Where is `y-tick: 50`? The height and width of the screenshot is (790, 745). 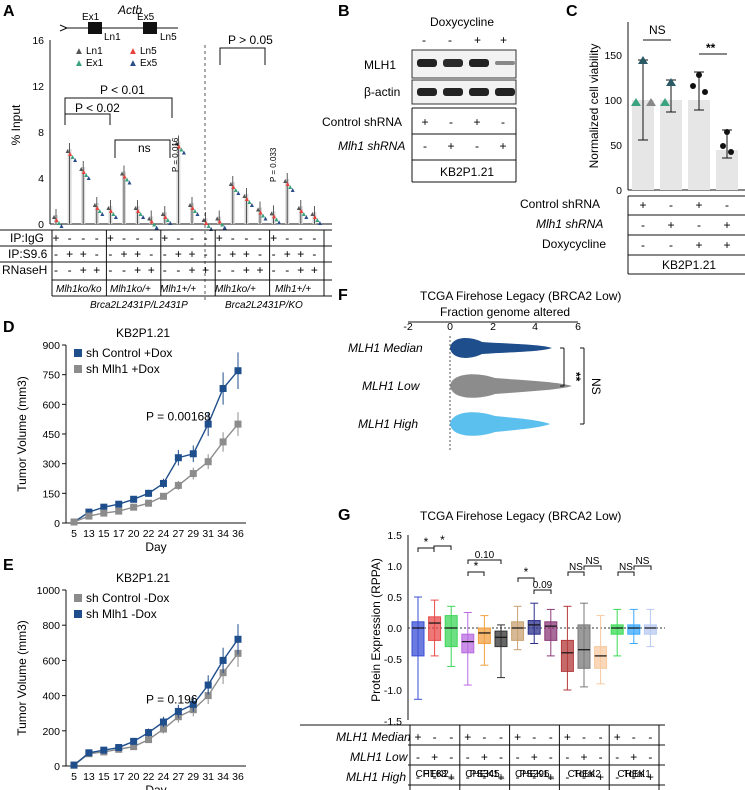 y-tick: 50 is located at coordinates (616, 146).